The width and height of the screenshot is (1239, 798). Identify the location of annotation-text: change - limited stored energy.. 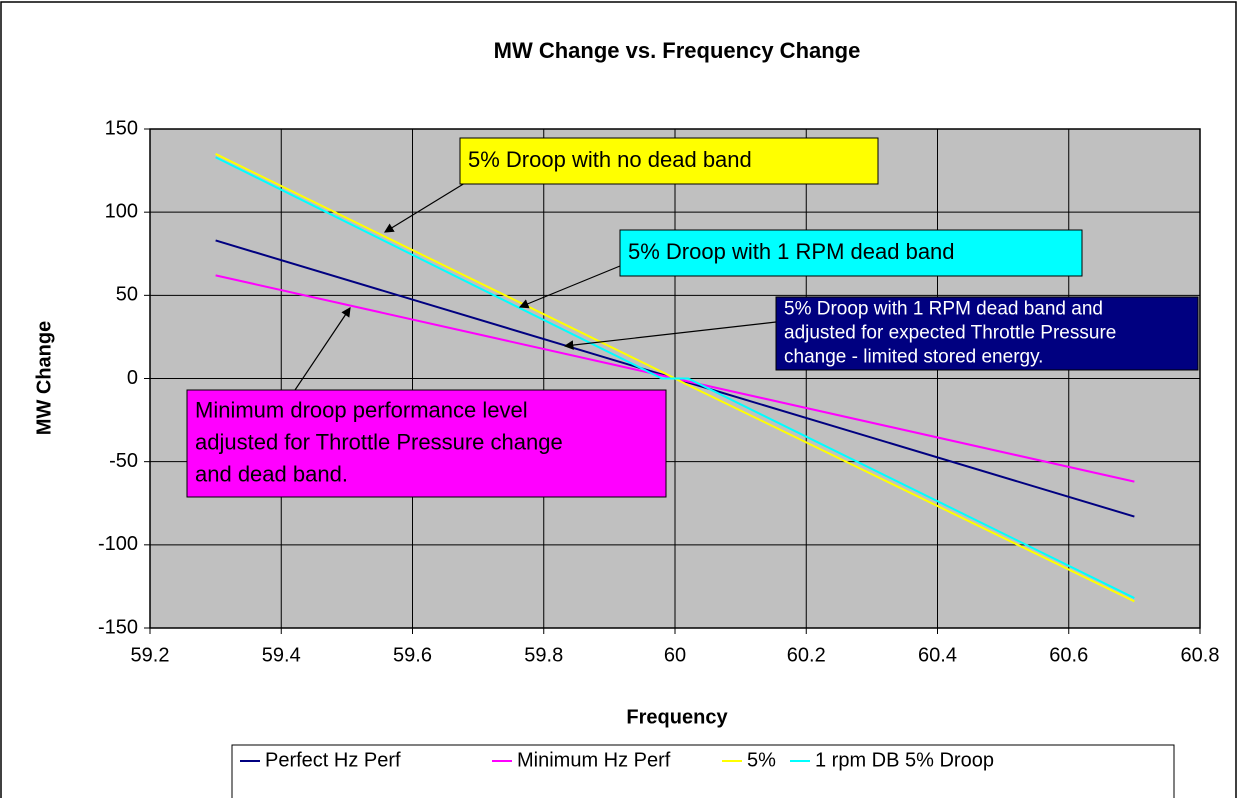
(913, 357).